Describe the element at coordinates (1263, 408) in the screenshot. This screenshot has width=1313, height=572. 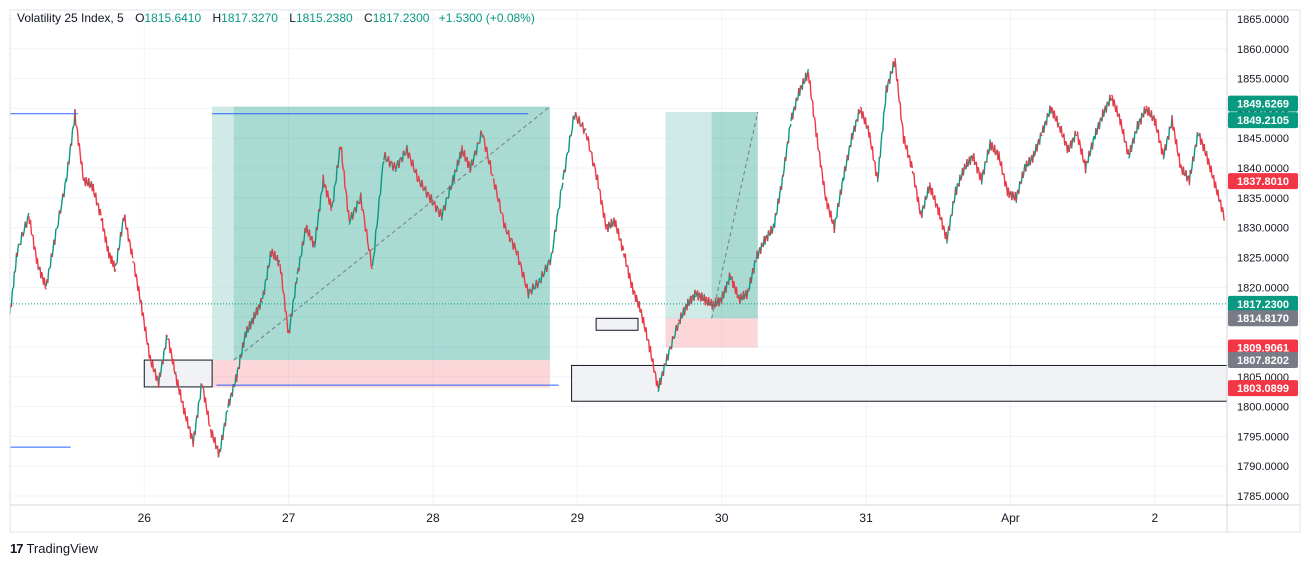
I see `y-tick-label: 1800.0000` at that location.